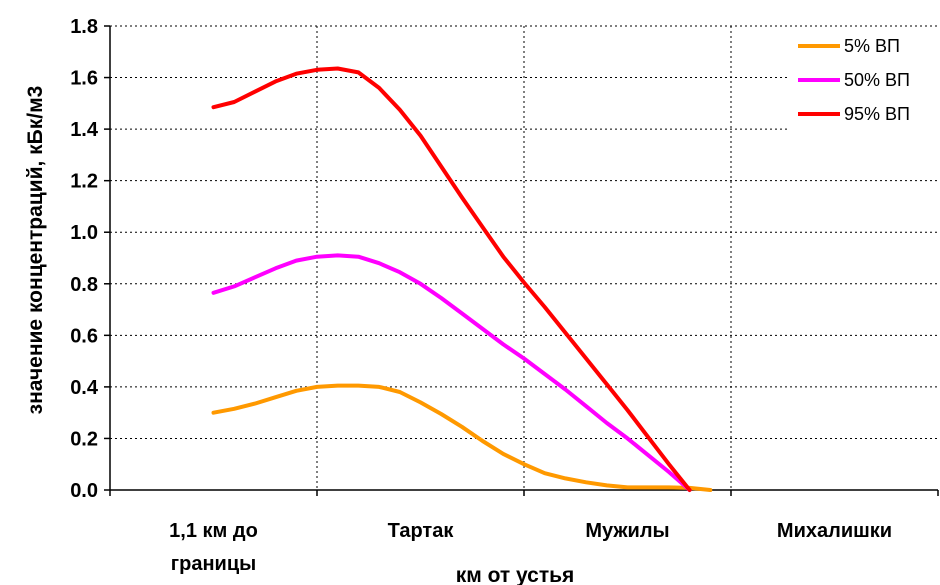 The width and height of the screenshot is (940, 585). I want to click on y-tick-label: 0.6, so click(84, 336).